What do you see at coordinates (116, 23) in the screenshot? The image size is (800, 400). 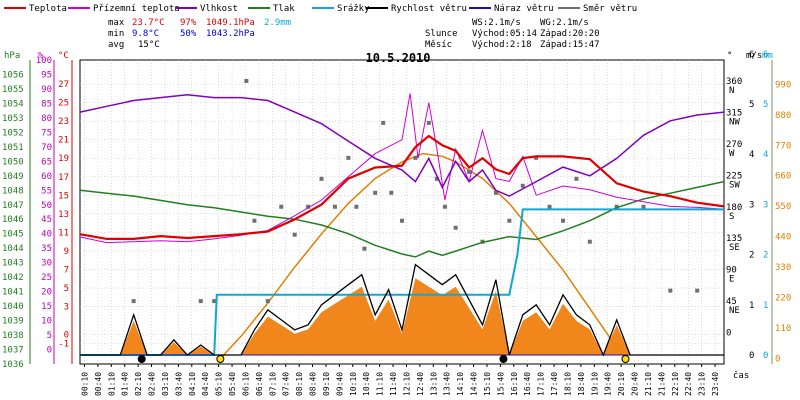 I see `stats-max-label: max` at bounding box center [116, 23].